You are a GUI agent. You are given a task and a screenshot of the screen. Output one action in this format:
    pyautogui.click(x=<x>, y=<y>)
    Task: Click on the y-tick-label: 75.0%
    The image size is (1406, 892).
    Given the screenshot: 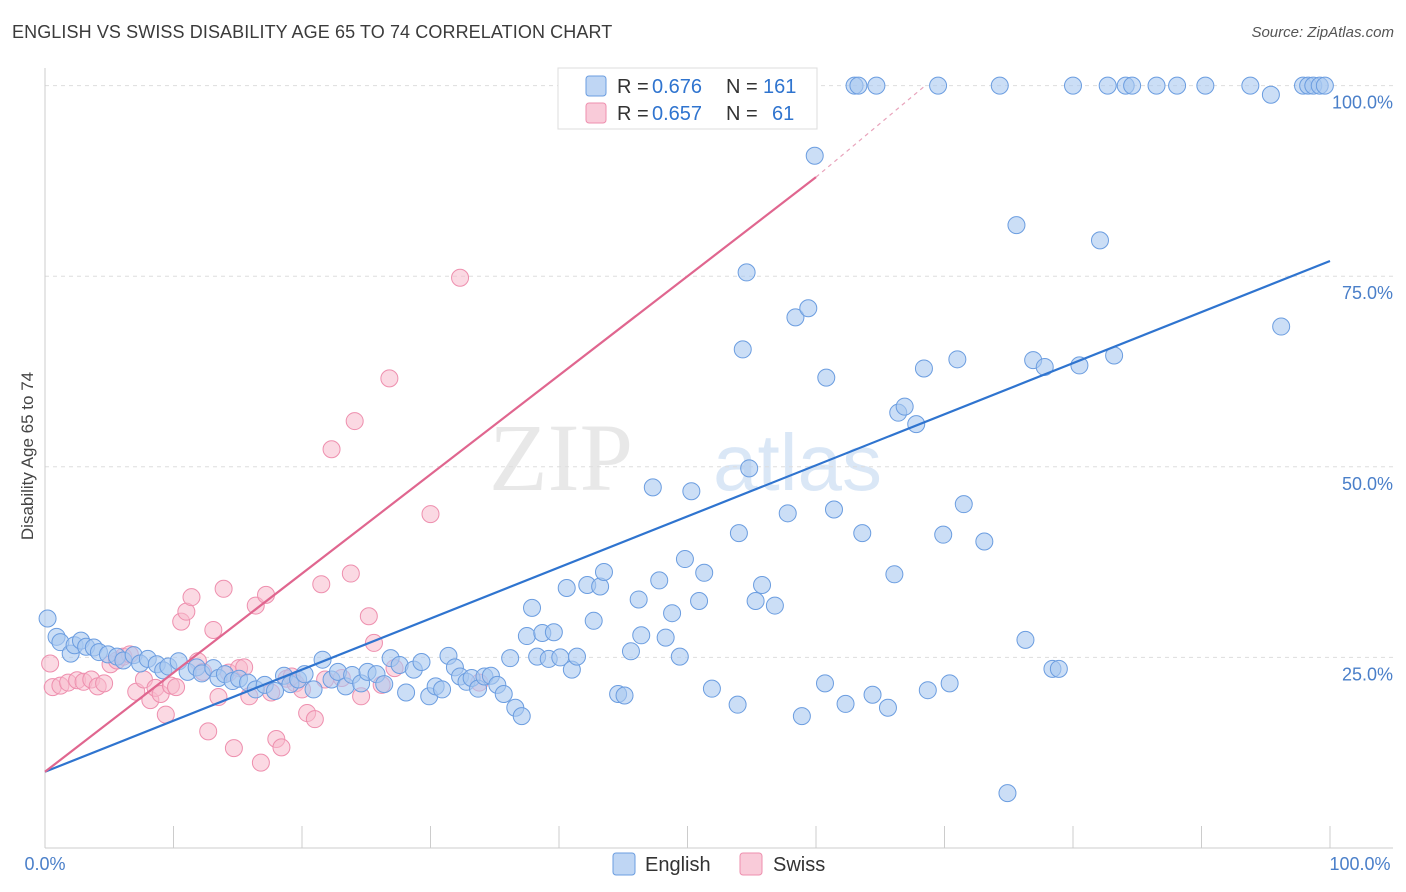 What is the action you would take?
    pyautogui.click(x=1367, y=293)
    